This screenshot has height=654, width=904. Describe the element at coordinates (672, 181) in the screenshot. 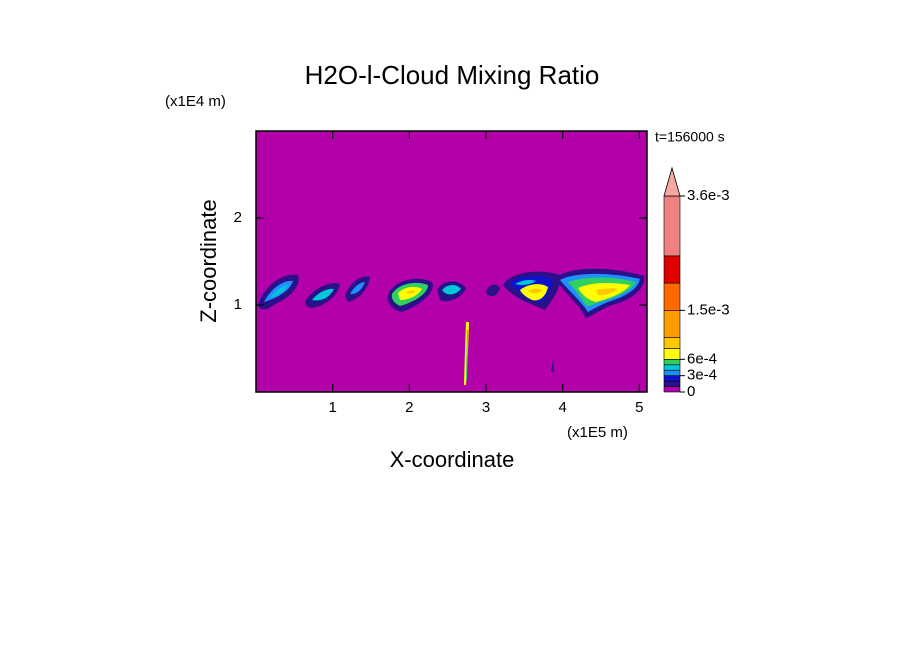

I see `colorbar-extend` at that location.